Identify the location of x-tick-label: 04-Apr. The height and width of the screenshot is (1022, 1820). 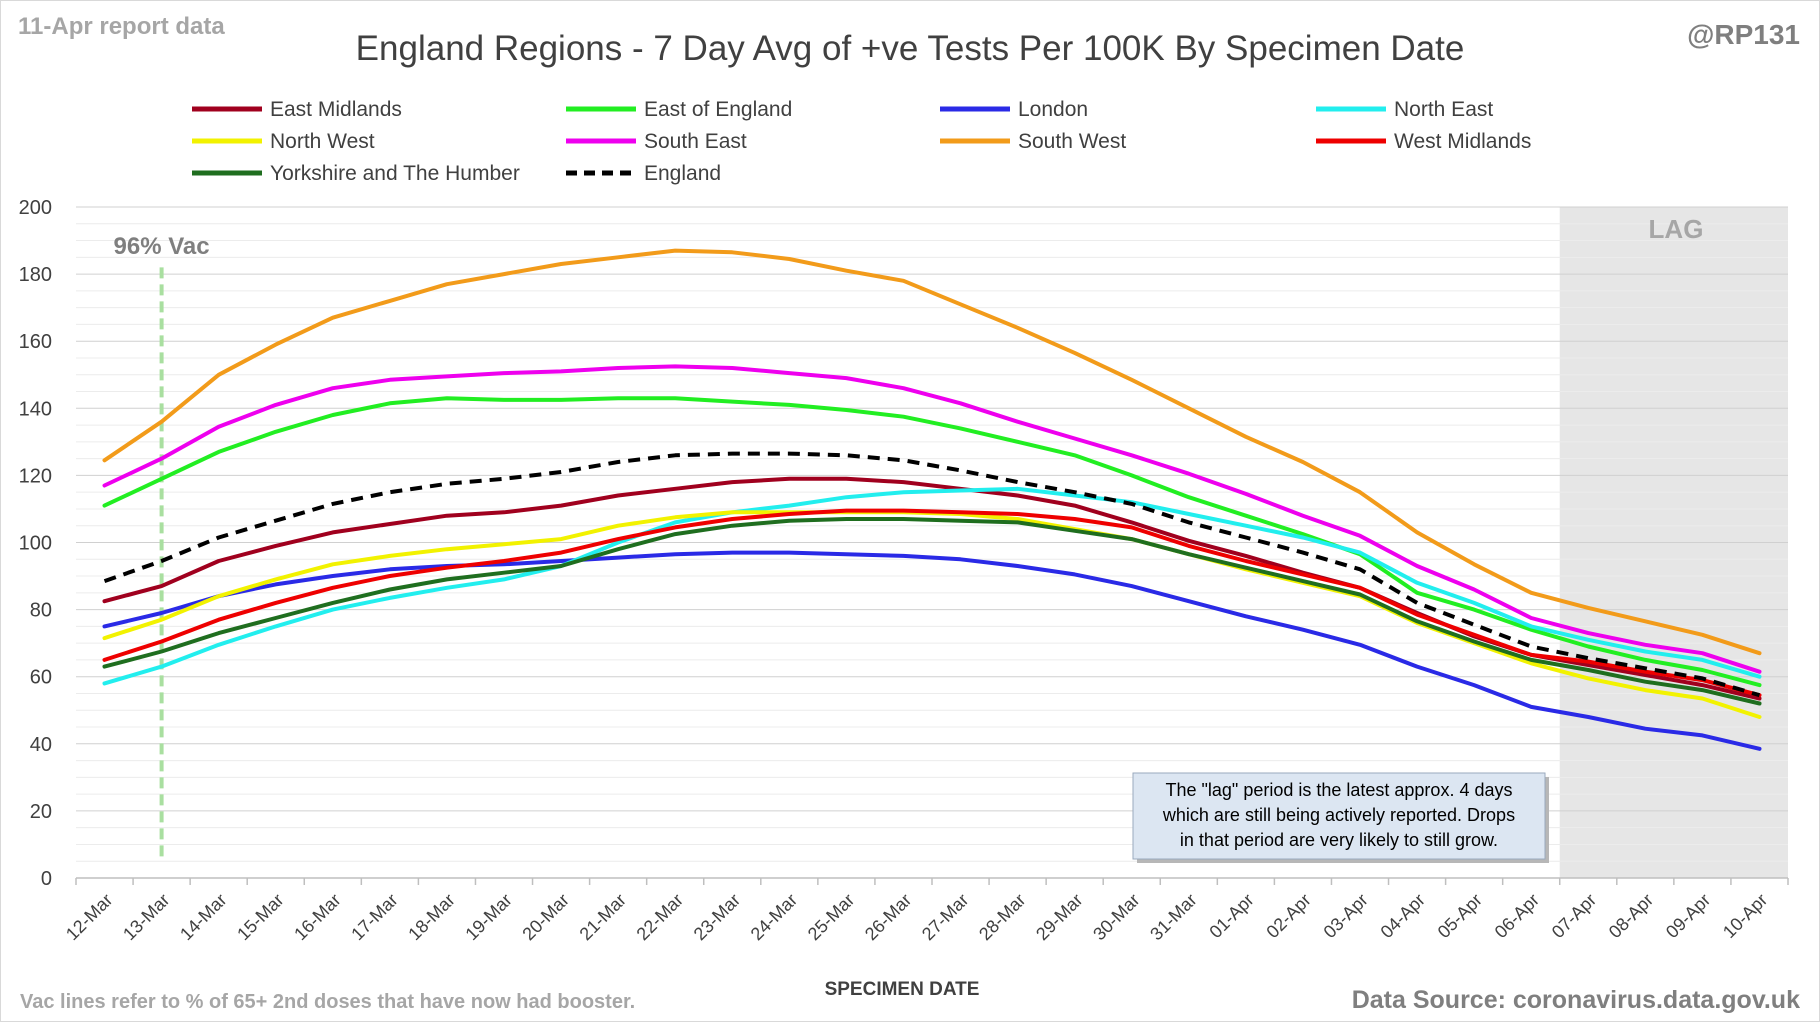
(1403, 916).